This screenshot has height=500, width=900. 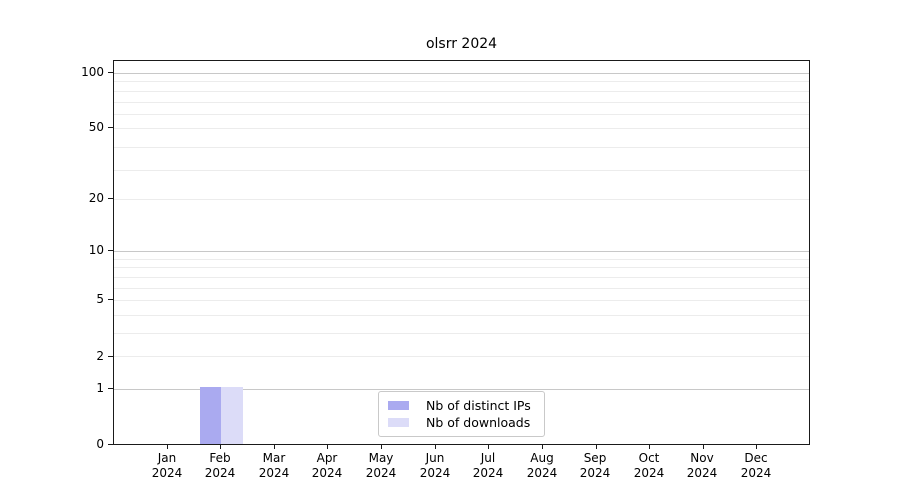 What do you see at coordinates (100, 356) in the screenshot?
I see `y-tick-label-2: 2` at bounding box center [100, 356].